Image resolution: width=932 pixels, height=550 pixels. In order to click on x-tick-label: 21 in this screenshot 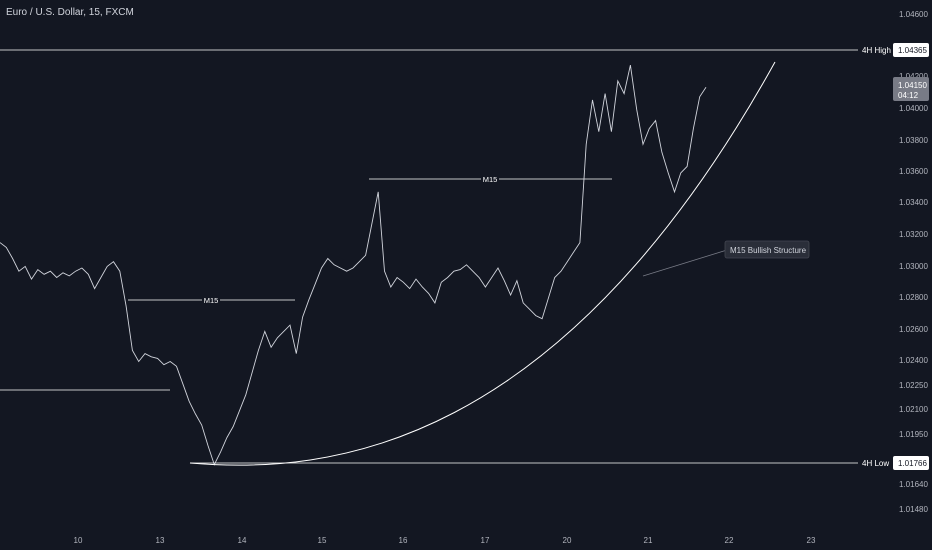, I will do `click(648, 540)`.